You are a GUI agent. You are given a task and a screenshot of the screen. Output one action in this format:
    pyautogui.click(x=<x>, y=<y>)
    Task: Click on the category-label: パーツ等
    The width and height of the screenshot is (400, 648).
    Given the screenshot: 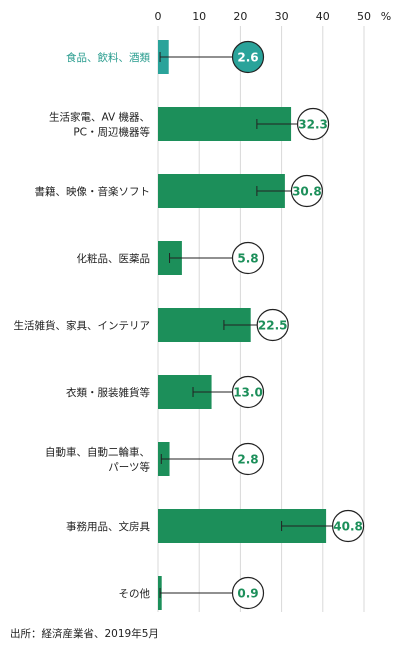 What is the action you would take?
    pyautogui.click(x=129, y=467)
    